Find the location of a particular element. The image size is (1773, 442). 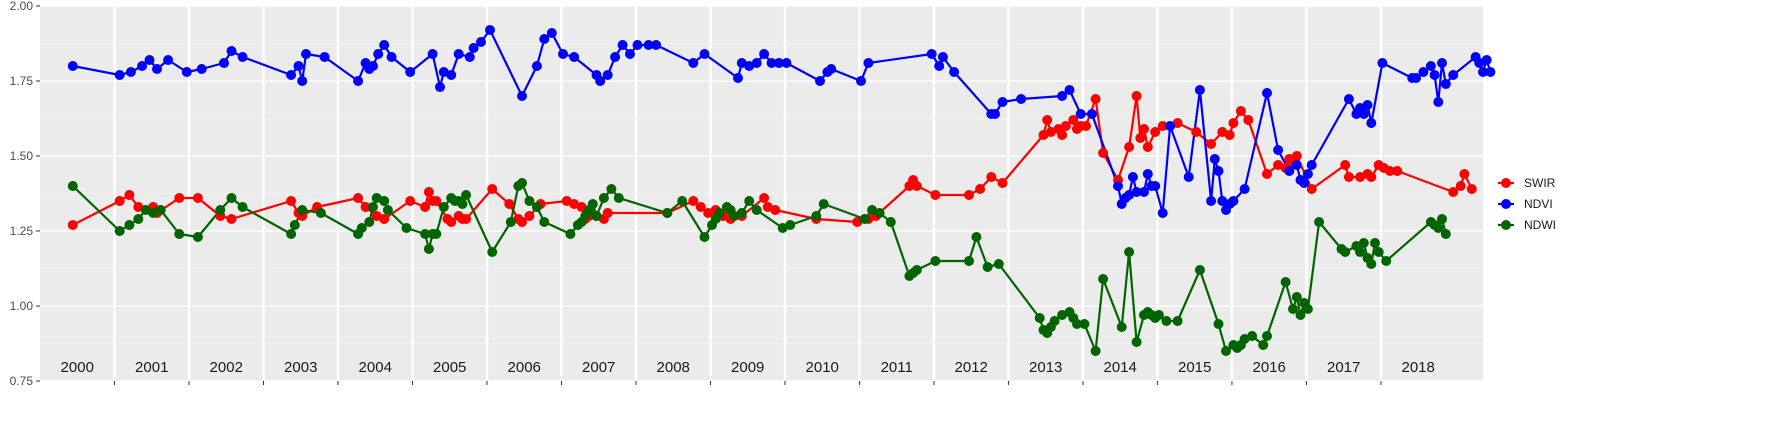

year-label: 2003 is located at coordinates (300, 367).